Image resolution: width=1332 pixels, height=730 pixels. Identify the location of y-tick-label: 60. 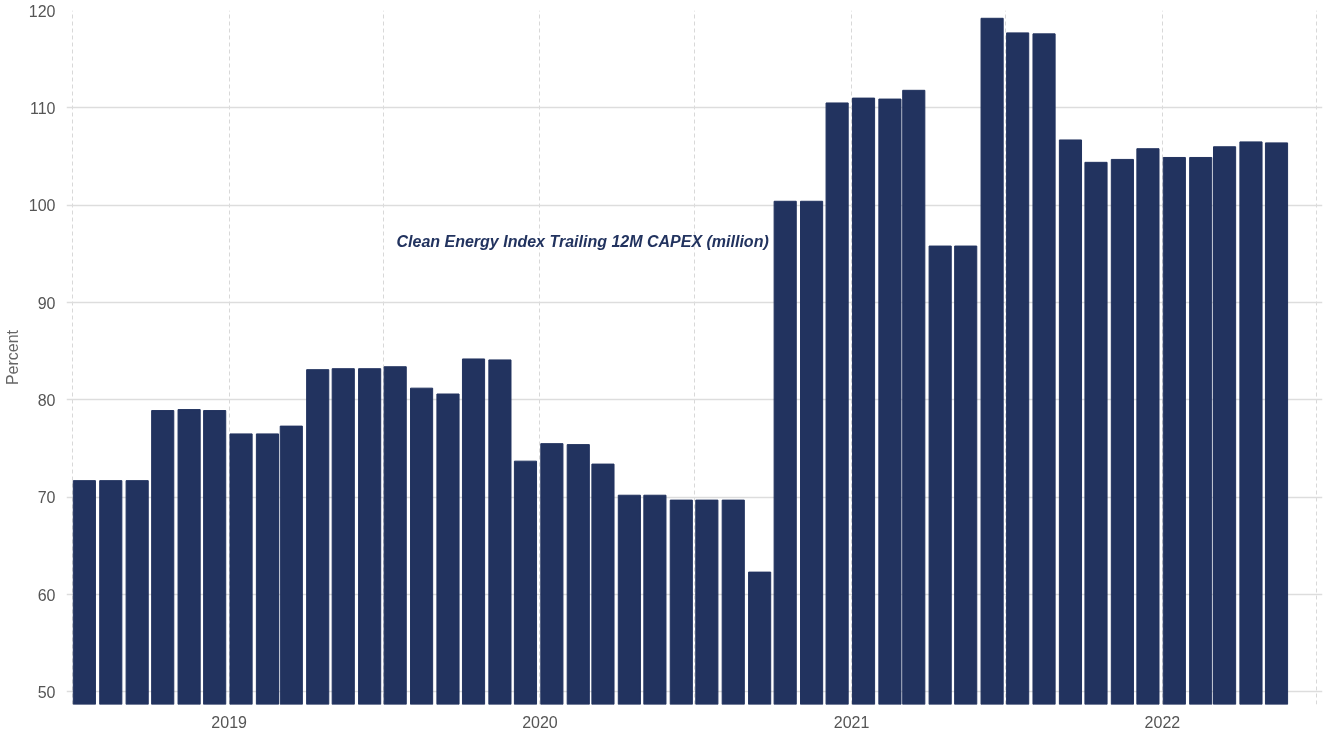
(46, 595).